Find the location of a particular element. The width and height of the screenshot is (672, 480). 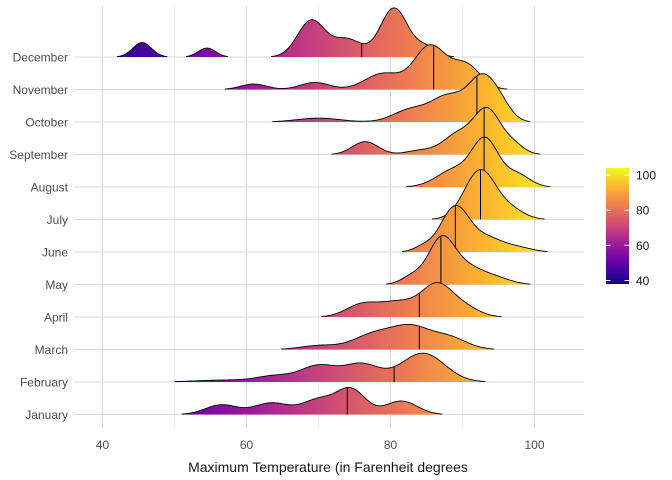

ridge-february is located at coordinates (330, 367).